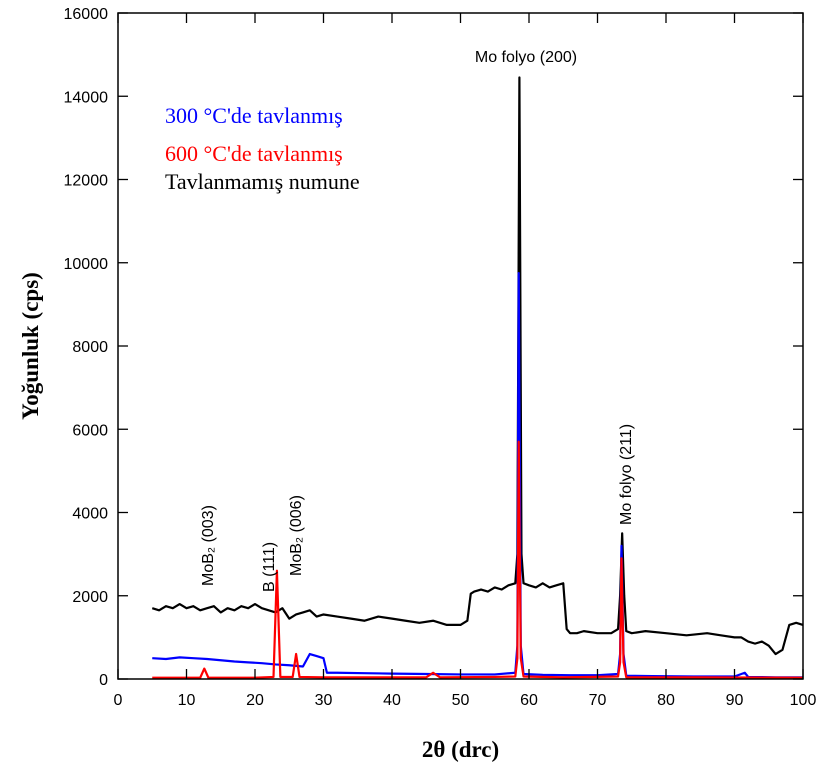 The height and width of the screenshot is (769, 823). I want to click on y-tick-label: 10000, so click(86, 264).